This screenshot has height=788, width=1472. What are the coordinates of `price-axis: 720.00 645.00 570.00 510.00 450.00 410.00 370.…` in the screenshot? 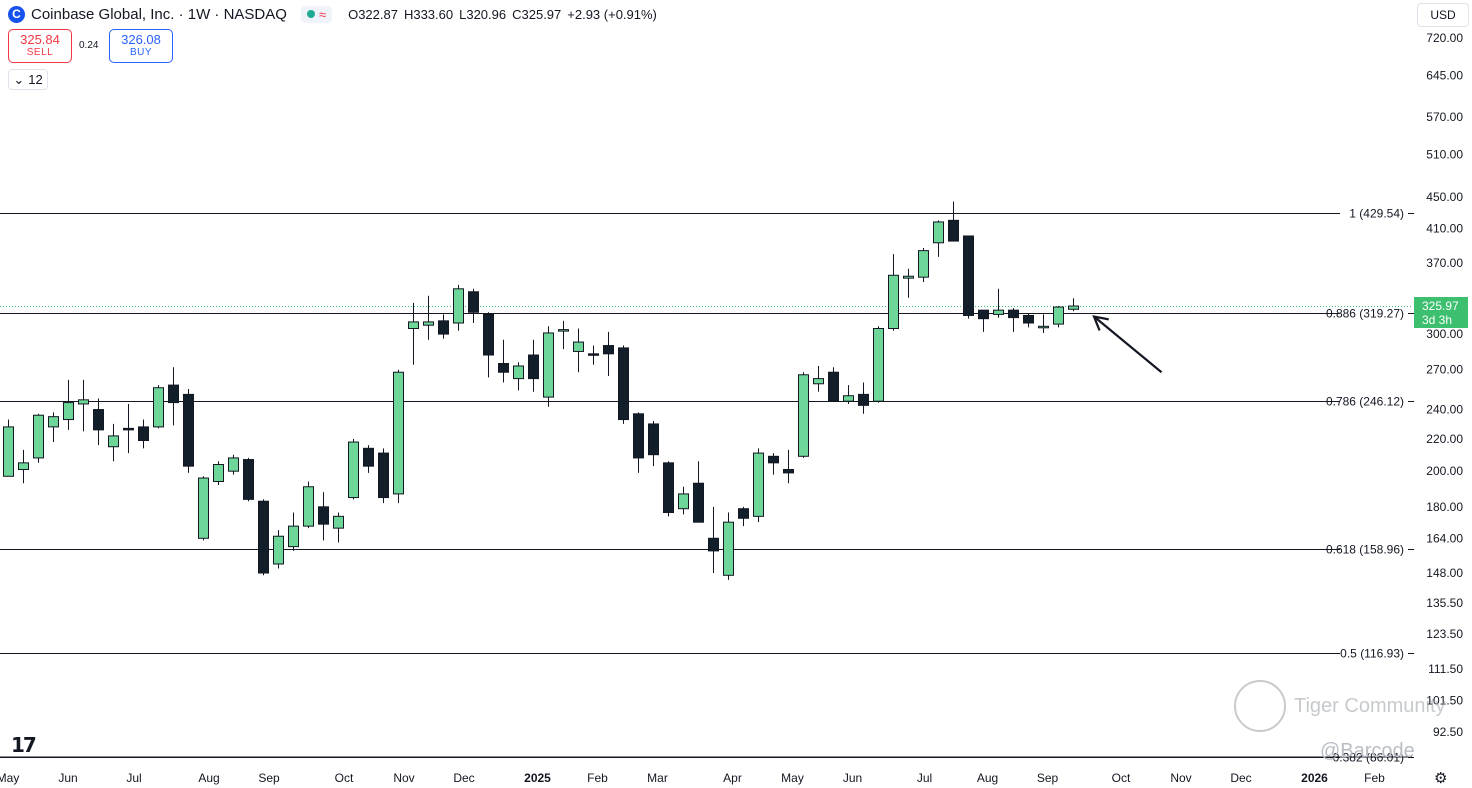 It's located at (1444, 385).